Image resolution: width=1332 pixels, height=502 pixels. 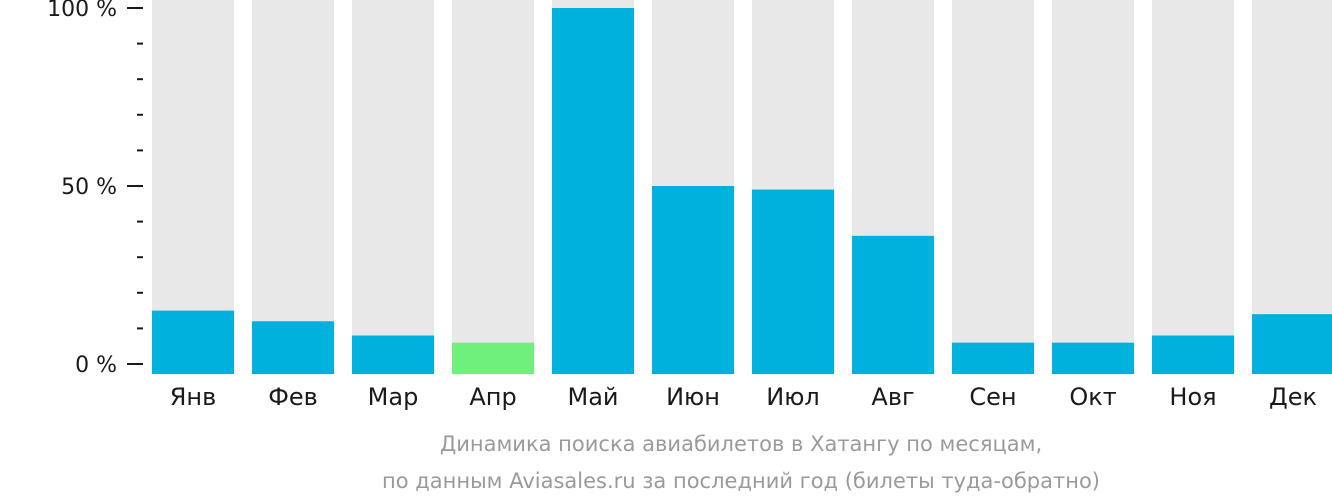 I want to click on x-tick-label: Ноя, so click(x=1192, y=397).